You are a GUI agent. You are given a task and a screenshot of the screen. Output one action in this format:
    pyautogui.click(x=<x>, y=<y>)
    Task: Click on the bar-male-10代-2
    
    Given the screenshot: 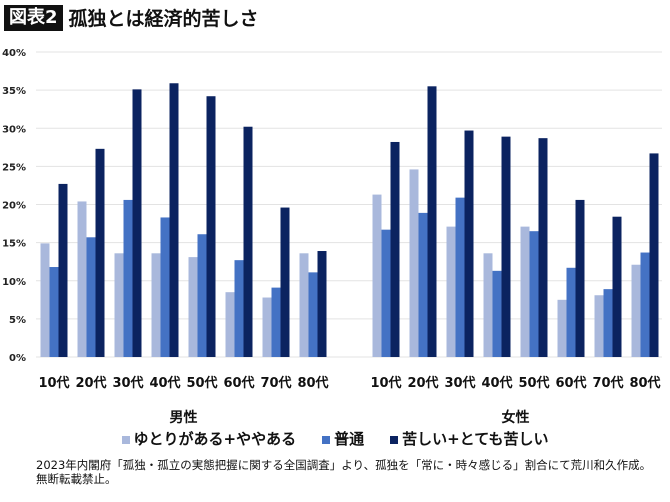 What is the action you would take?
    pyautogui.click(x=63, y=270)
    